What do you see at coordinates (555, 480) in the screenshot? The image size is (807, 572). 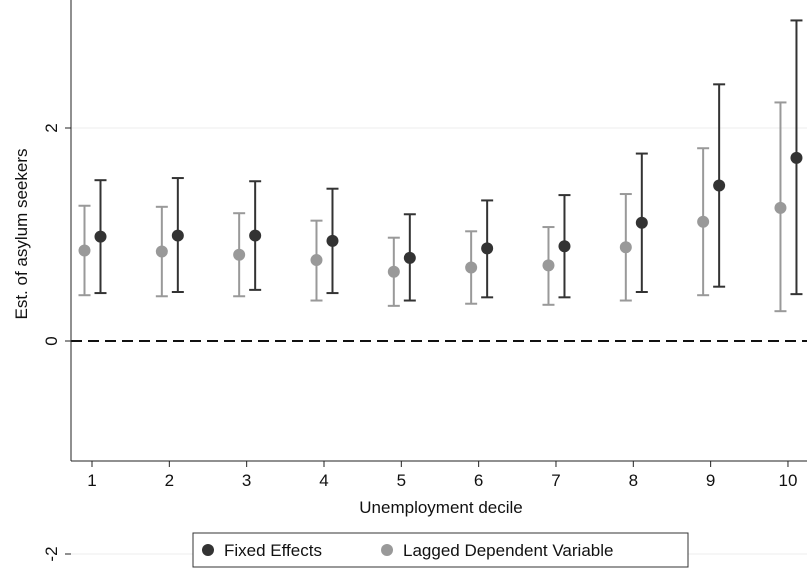 I see `x-tick-label: 7` at bounding box center [555, 480].